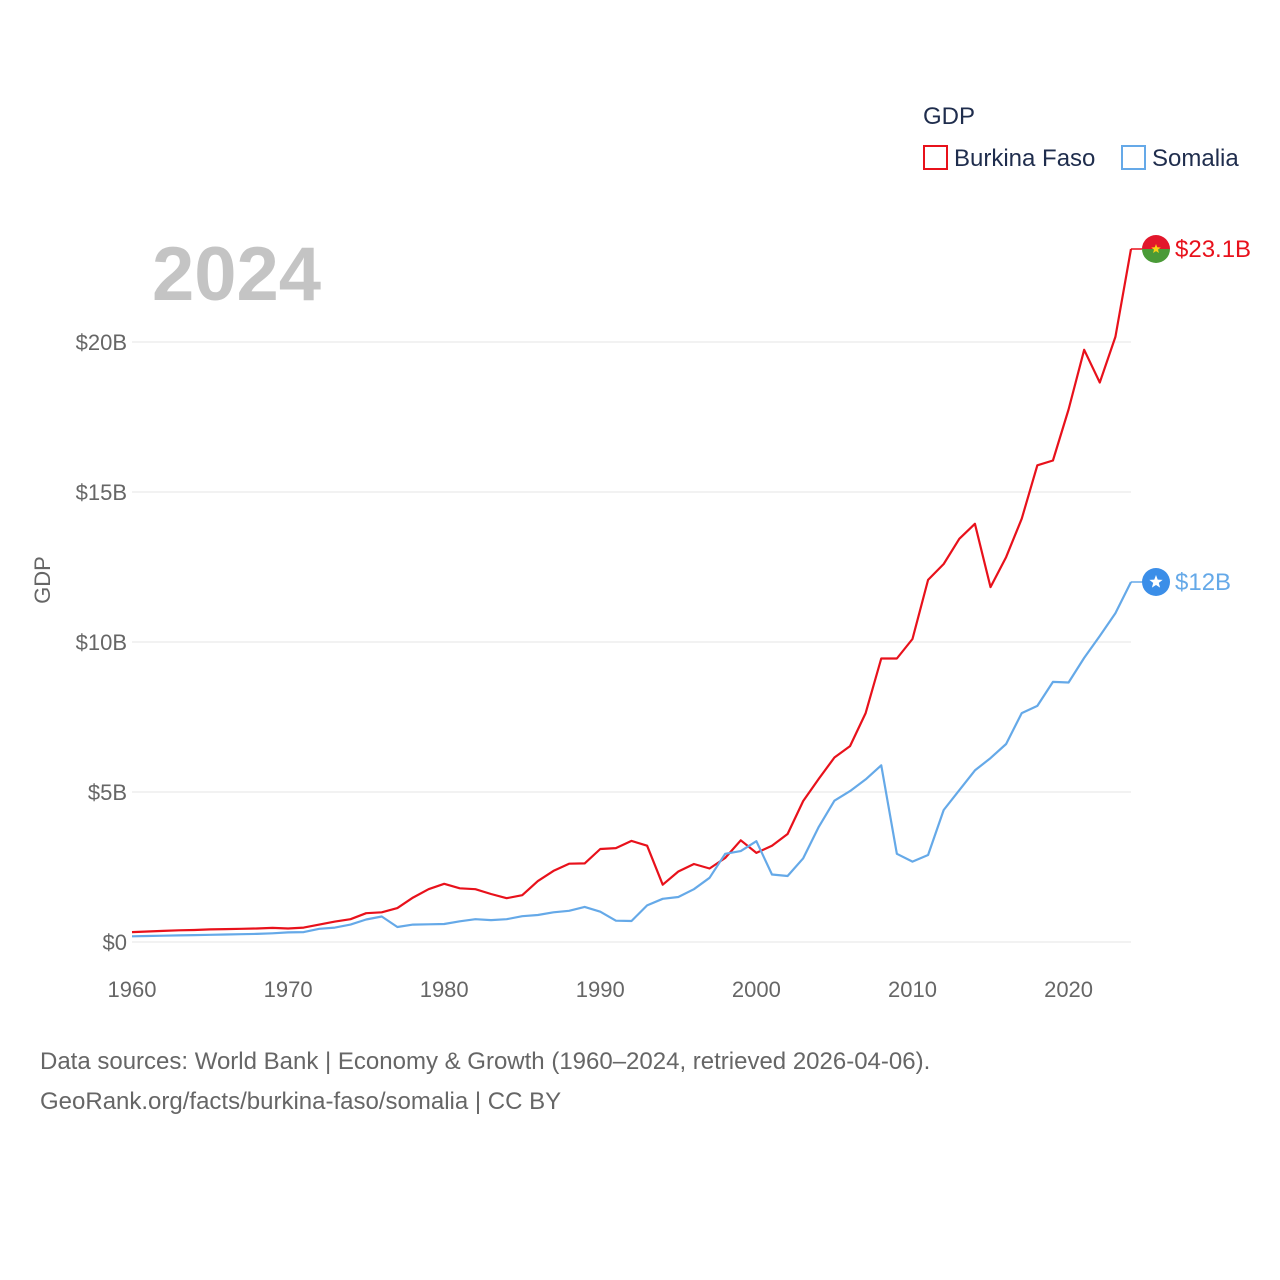 The height and width of the screenshot is (1280, 1280). What do you see at coordinates (42, 580) in the screenshot?
I see `y-axis-title: GDP` at bounding box center [42, 580].